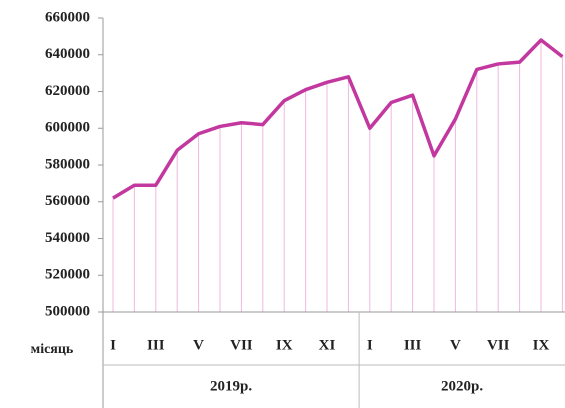  What do you see at coordinates (67, 201) in the screenshot?
I see `y-tick-label: 560000` at bounding box center [67, 201].